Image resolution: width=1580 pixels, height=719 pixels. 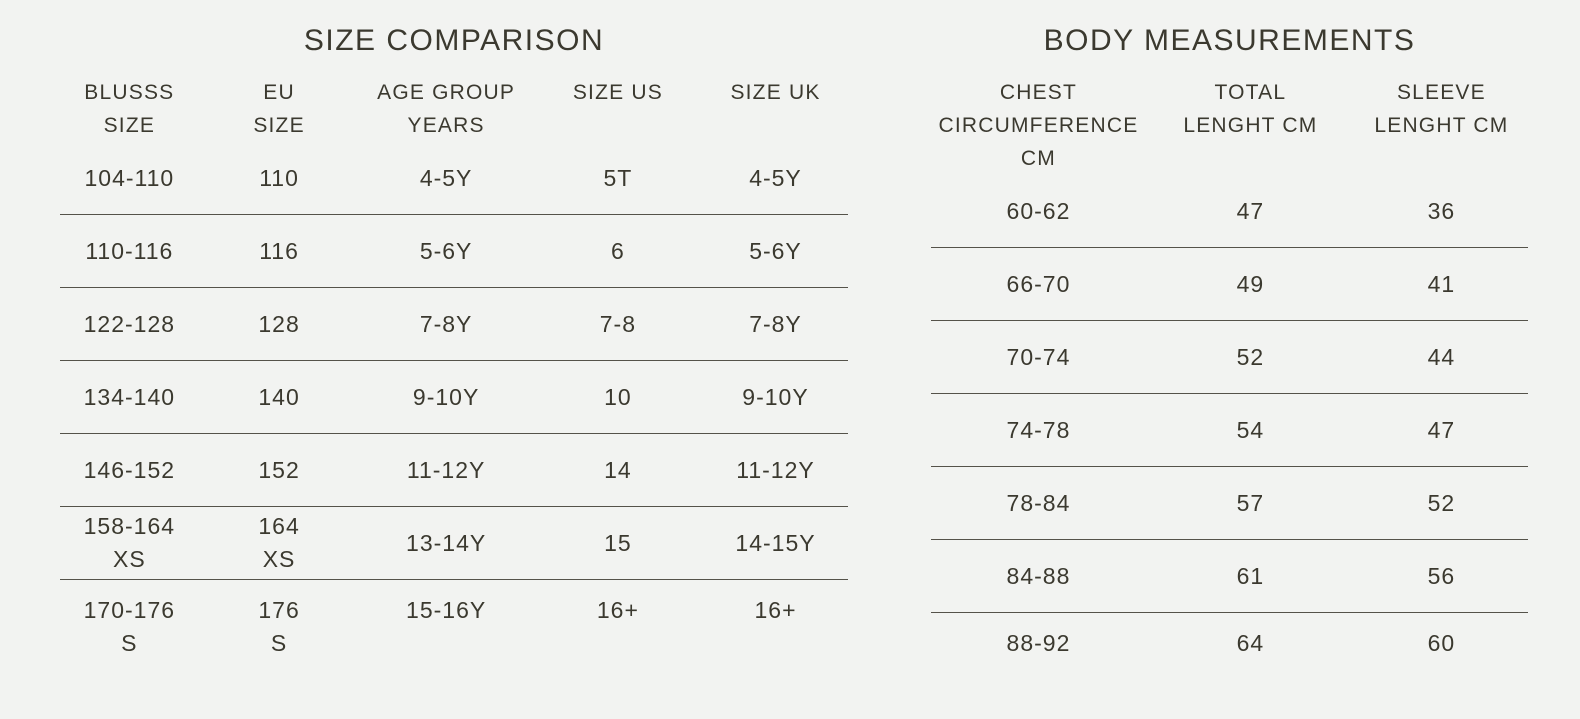 I want to click on cell-line: 61, so click(x=1250, y=575).